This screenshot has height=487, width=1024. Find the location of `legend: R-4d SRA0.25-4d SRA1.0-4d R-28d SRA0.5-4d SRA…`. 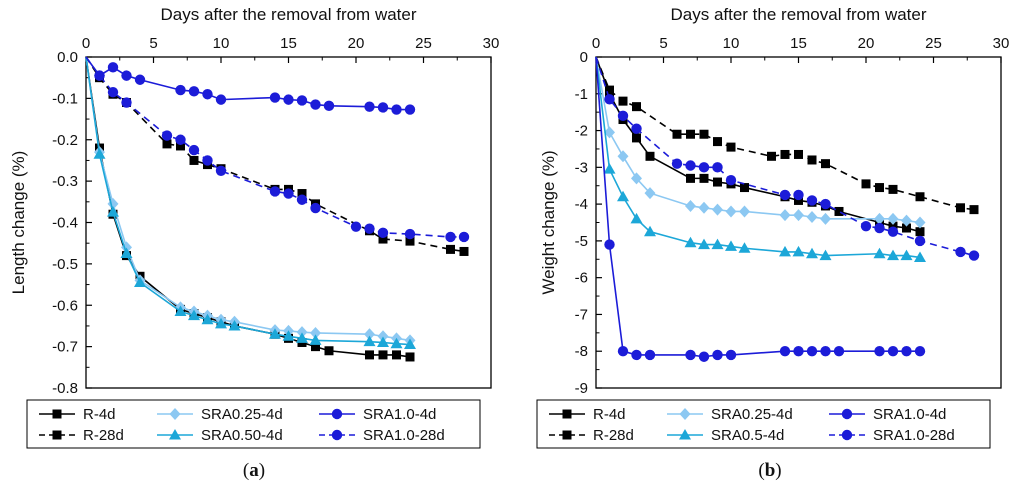

legend: R-4d SRA0.25-4d SRA1.0-4d R-28d SRA0.5-4d SRA… is located at coordinates (763, 424).